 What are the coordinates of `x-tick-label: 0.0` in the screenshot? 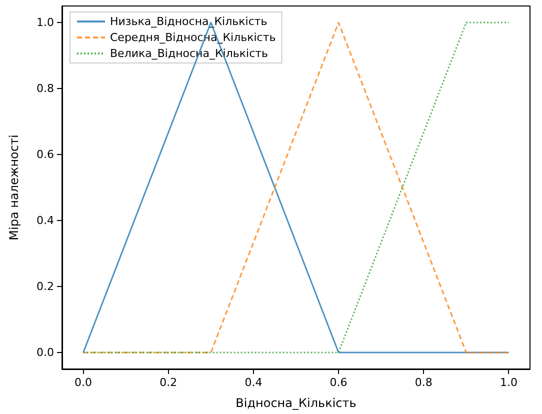 It's located at (83, 382).